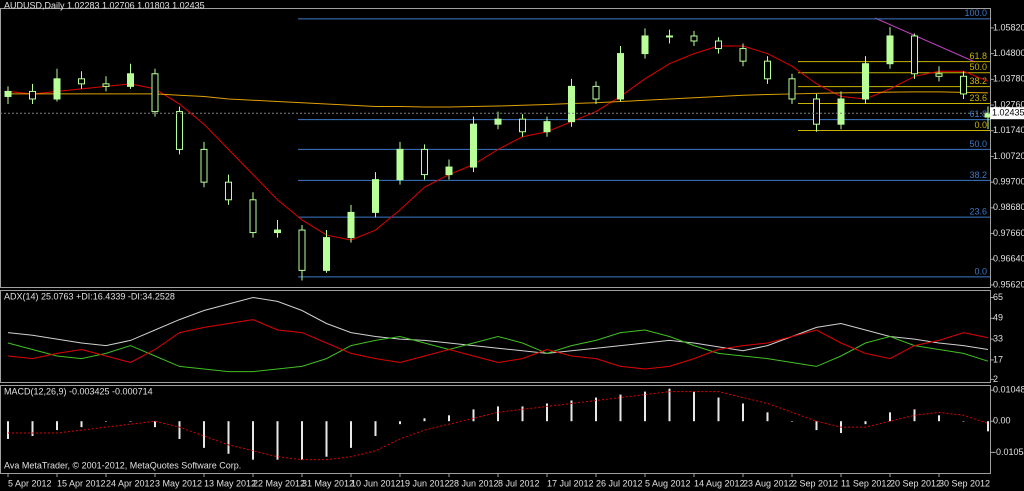 This screenshot has width=1024, height=491. What do you see at coordinates (815, 483) in the screenshot?
I see `x-tick-label: 2 Sep 2012` at bounding box center [815, 483].